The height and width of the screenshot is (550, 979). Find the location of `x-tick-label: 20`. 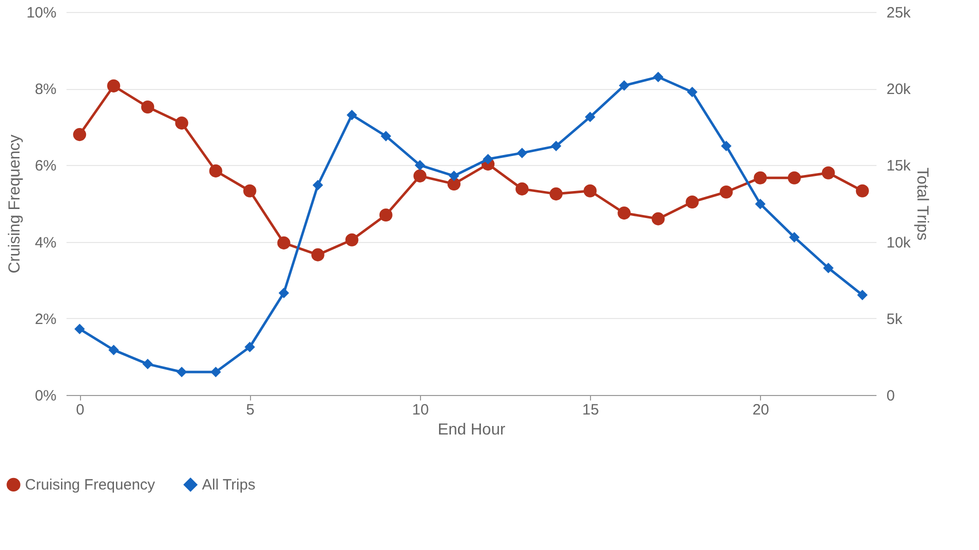

x-tick-label: 20 is located at coordinates (761, 410).